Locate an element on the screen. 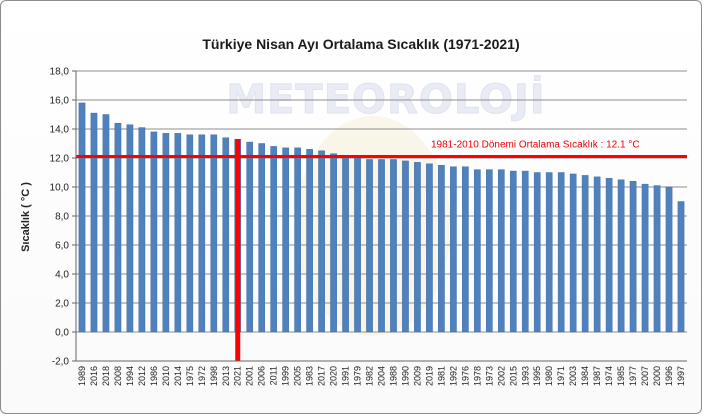  bar-1975 is located at coordinates (190, 233).